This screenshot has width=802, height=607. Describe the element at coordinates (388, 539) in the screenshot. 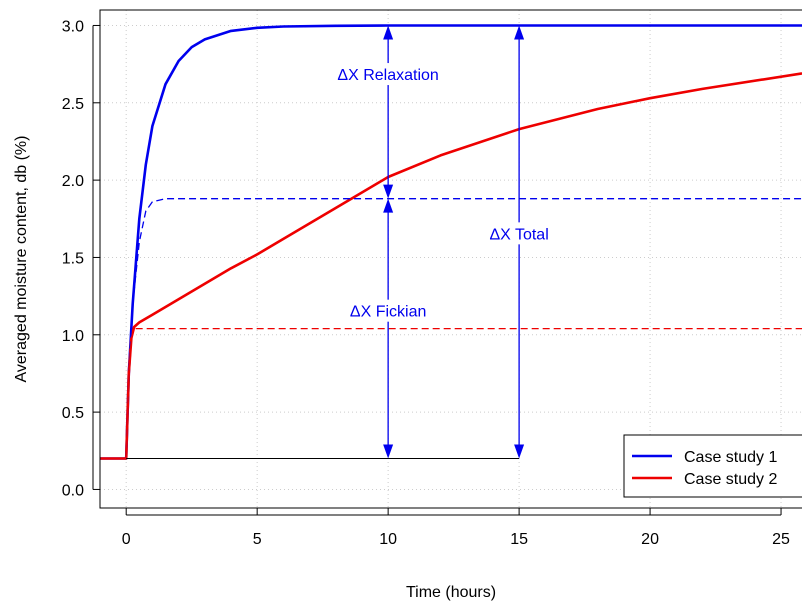

I see `x-tick-label: 10` at that location.